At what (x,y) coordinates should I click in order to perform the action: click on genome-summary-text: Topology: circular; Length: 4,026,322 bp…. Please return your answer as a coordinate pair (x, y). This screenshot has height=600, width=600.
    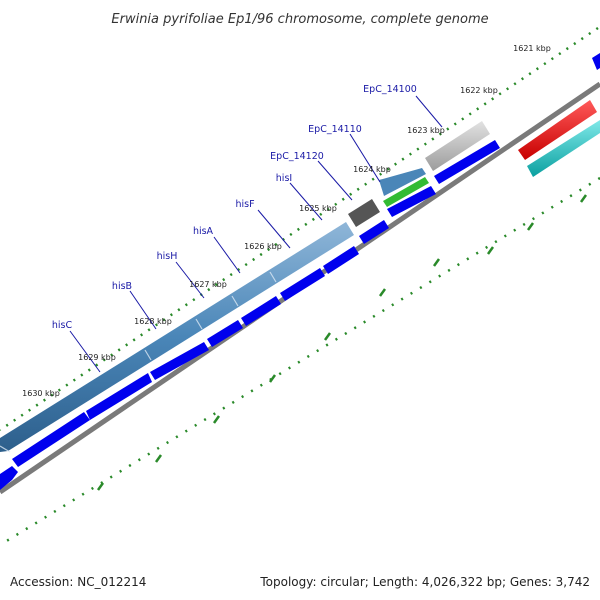
    Looking at the image, I should click on (424, 582).